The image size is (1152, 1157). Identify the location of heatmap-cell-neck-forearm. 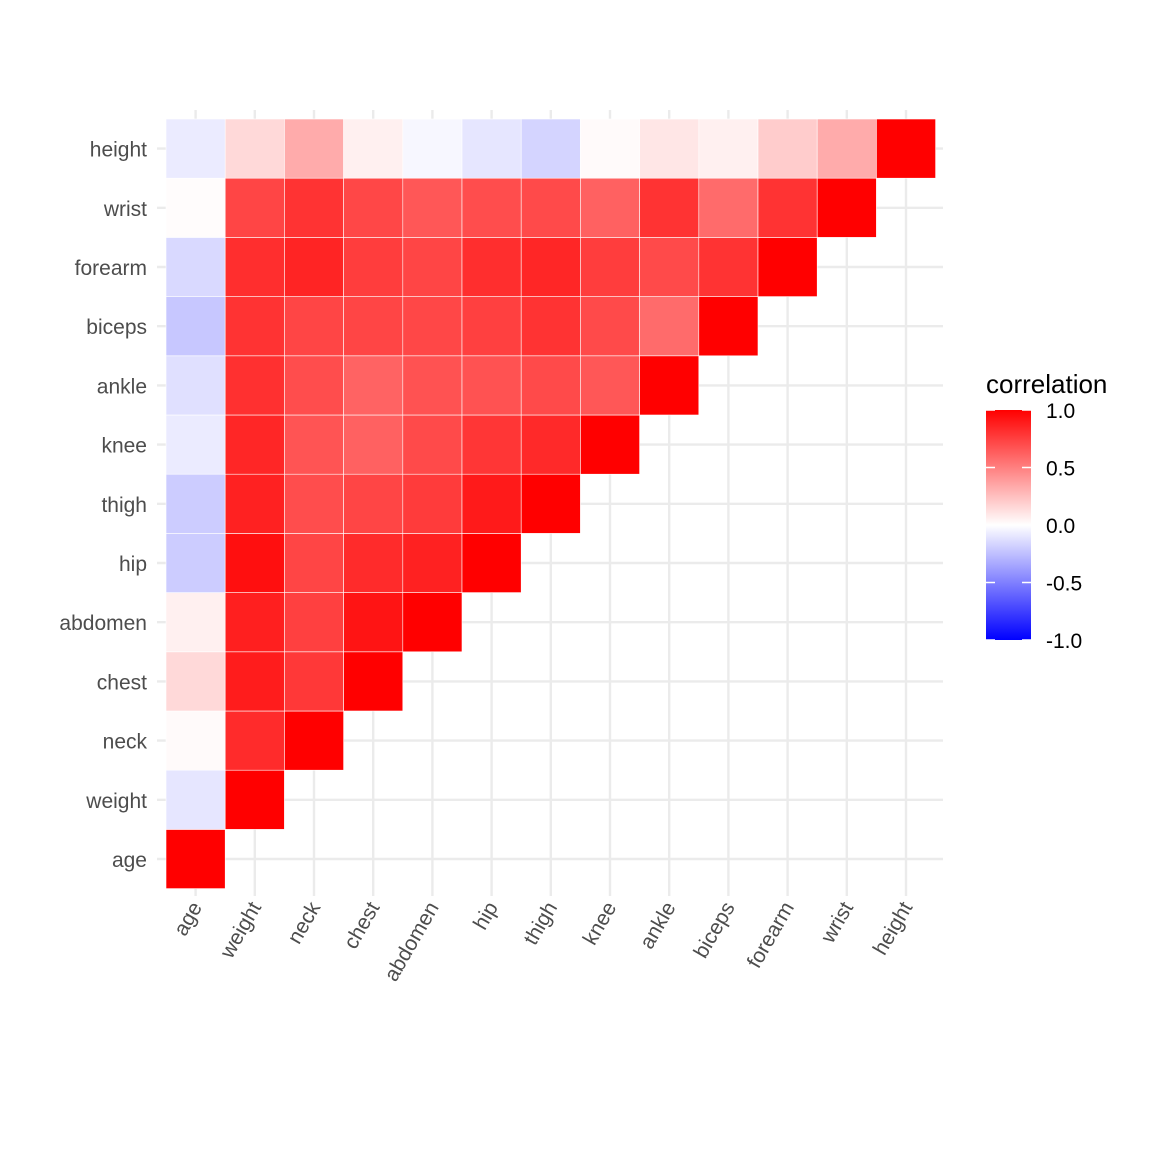
(314, 267).